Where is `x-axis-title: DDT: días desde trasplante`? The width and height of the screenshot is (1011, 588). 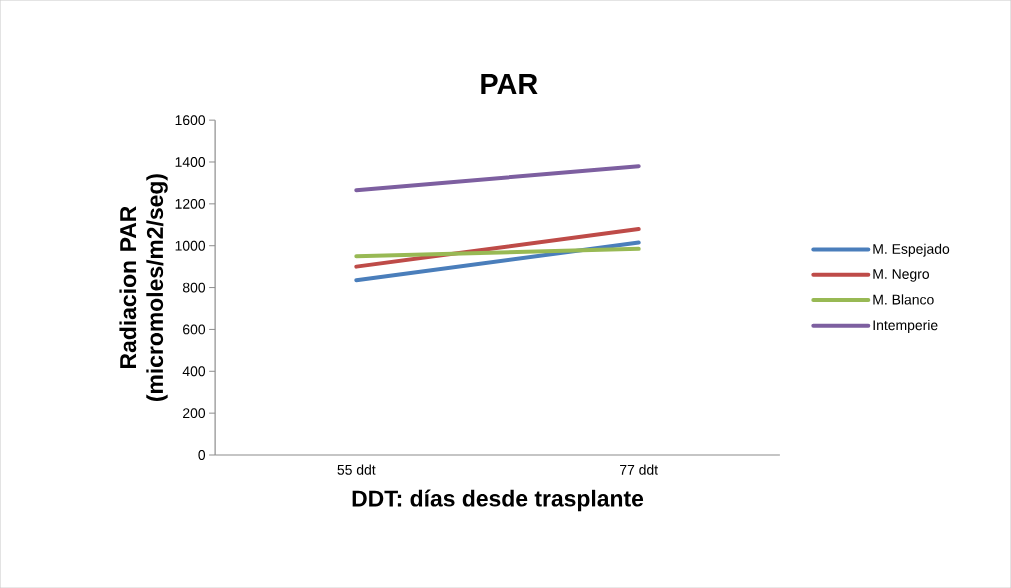 x-axis-title: DDT: días desde trasplante is located at coordinates (498, 500).